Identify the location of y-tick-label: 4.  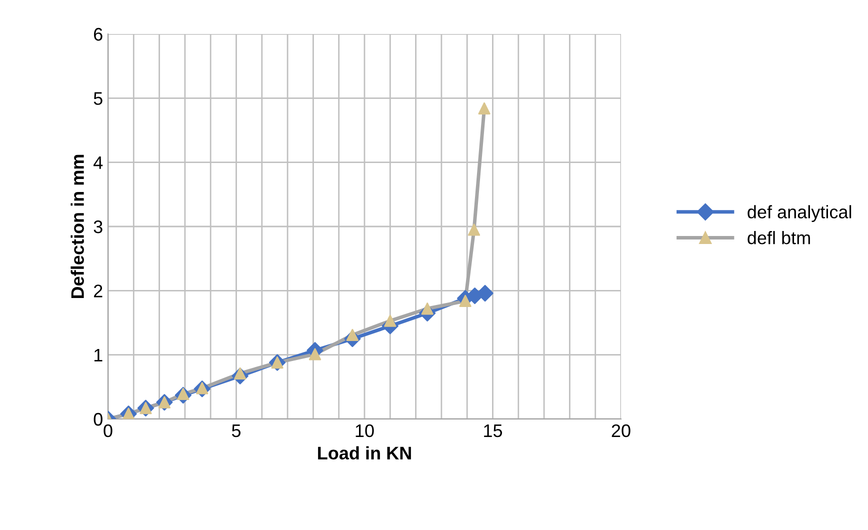
(98, 162).